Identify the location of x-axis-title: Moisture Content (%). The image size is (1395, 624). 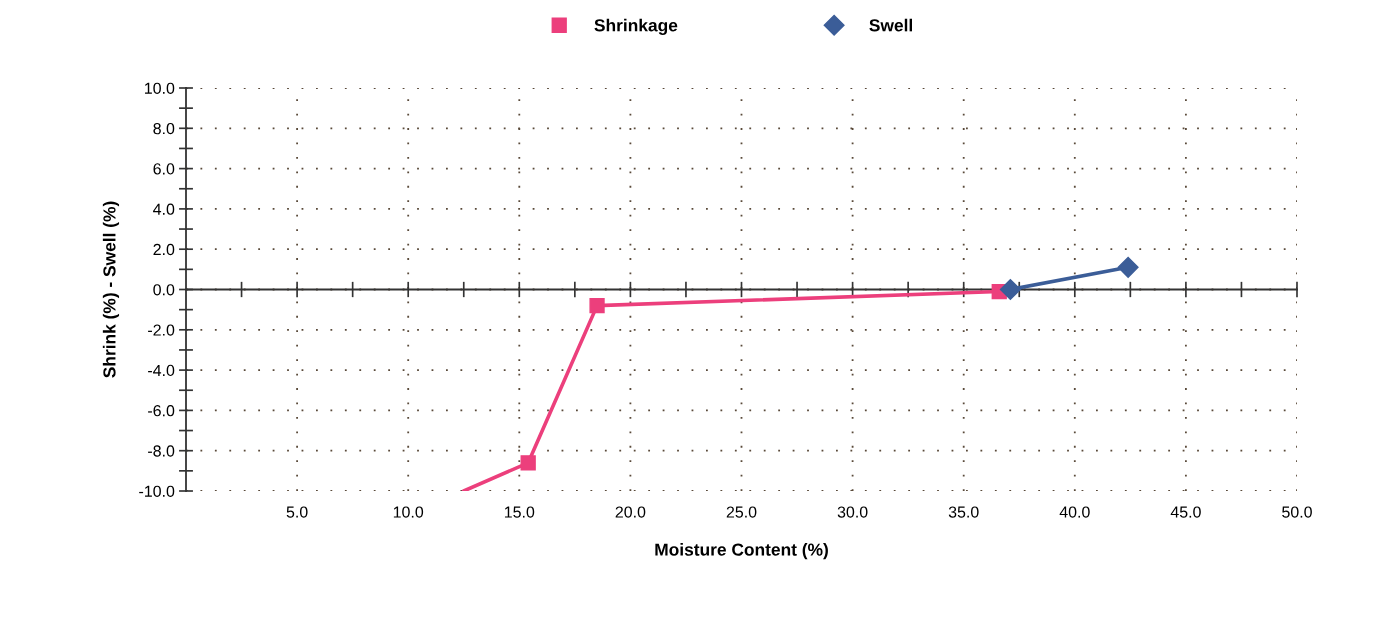
(741, 551).